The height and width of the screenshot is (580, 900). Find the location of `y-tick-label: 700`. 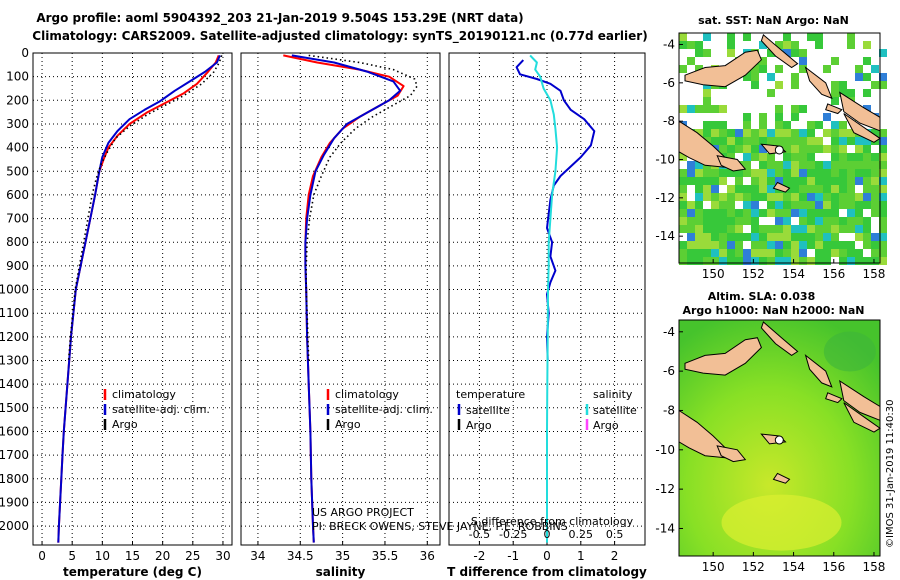

y-tick-label: 700 is located at coordinates (17, 219).